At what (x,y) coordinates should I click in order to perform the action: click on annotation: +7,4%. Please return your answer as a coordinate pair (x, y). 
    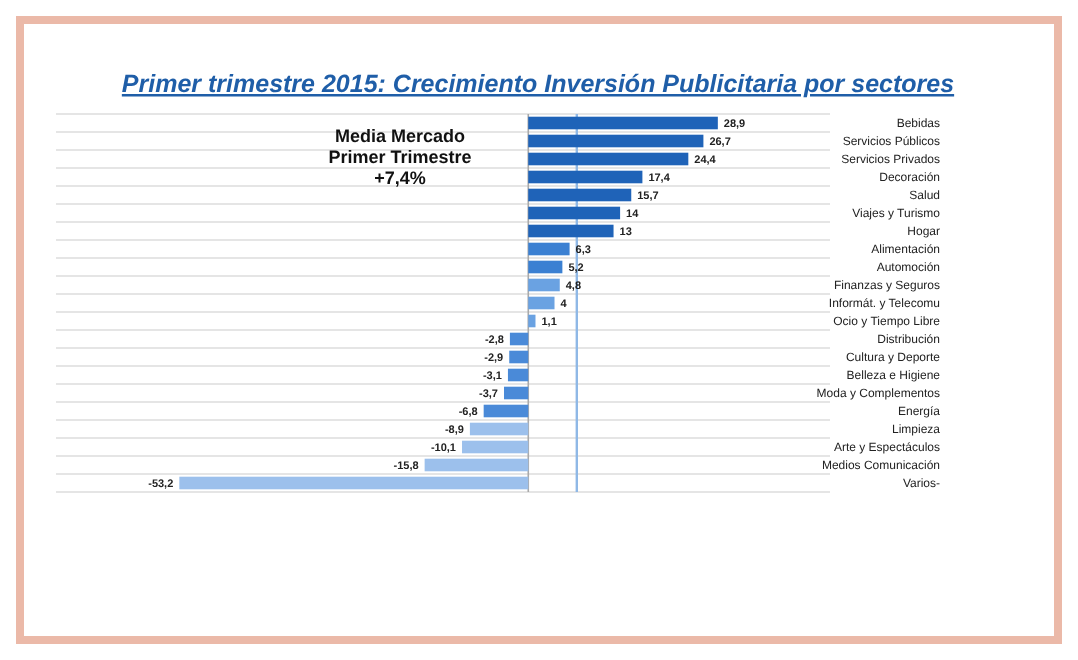
    Looking at the image, I should click on (400, 178).